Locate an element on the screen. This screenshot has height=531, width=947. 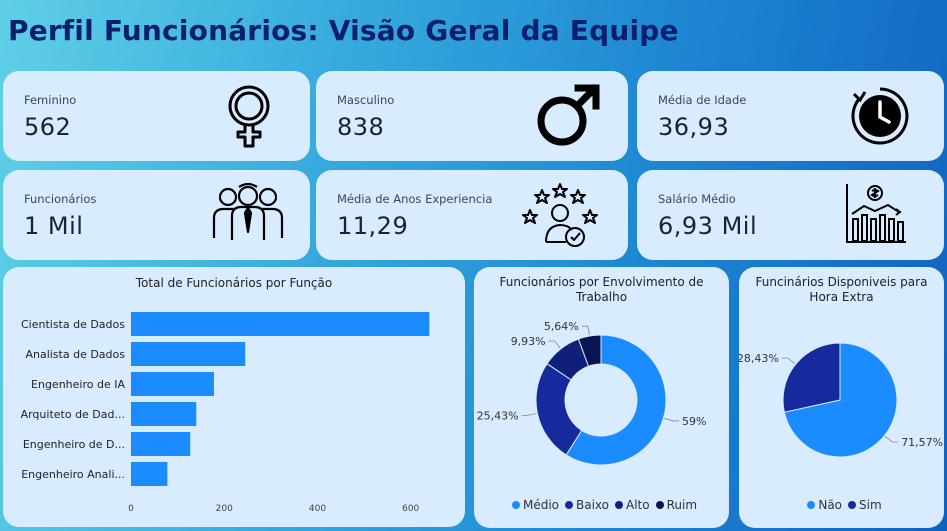
bar-category-label: Analista de Dados is located at coordinates (75, 354).